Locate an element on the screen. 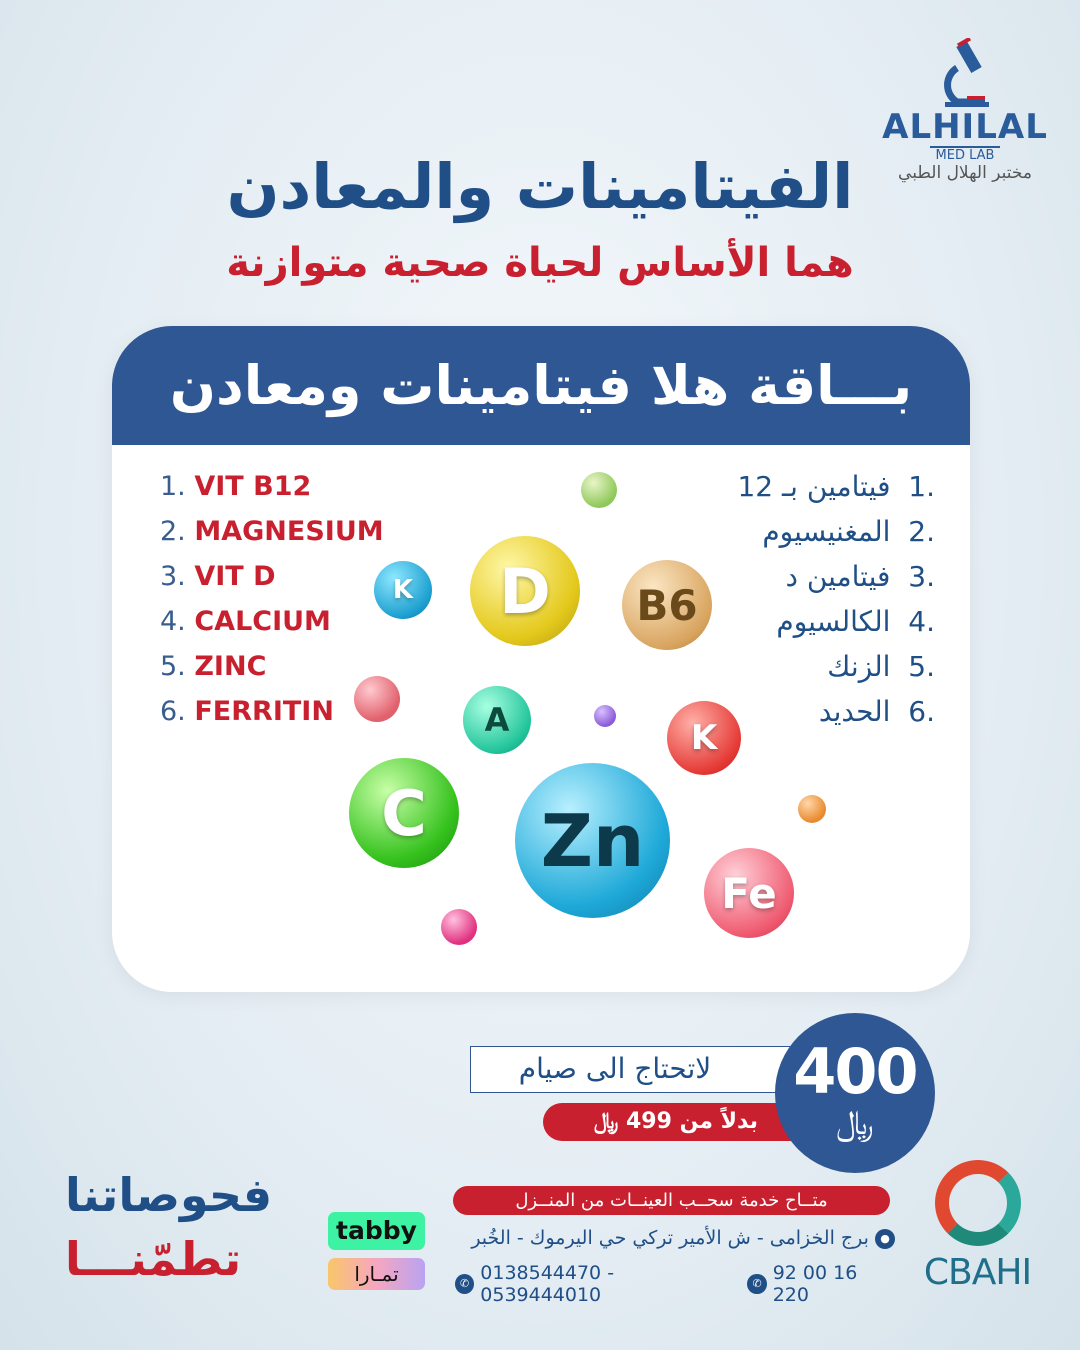 This screenshot has width=1080, height=1350. whatsapp-numbers: 0138544470 - 0539444010 is located at coordinates (547, 1284).